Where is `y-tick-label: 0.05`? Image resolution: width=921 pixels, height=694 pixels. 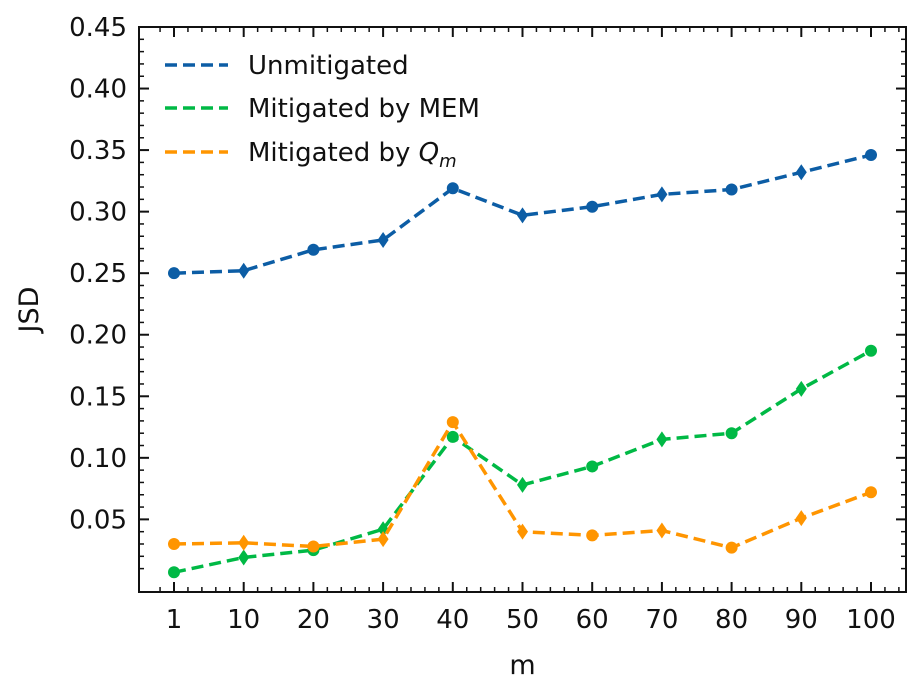 y-tick-label: 0.05 is located at coordinates (98, 520).